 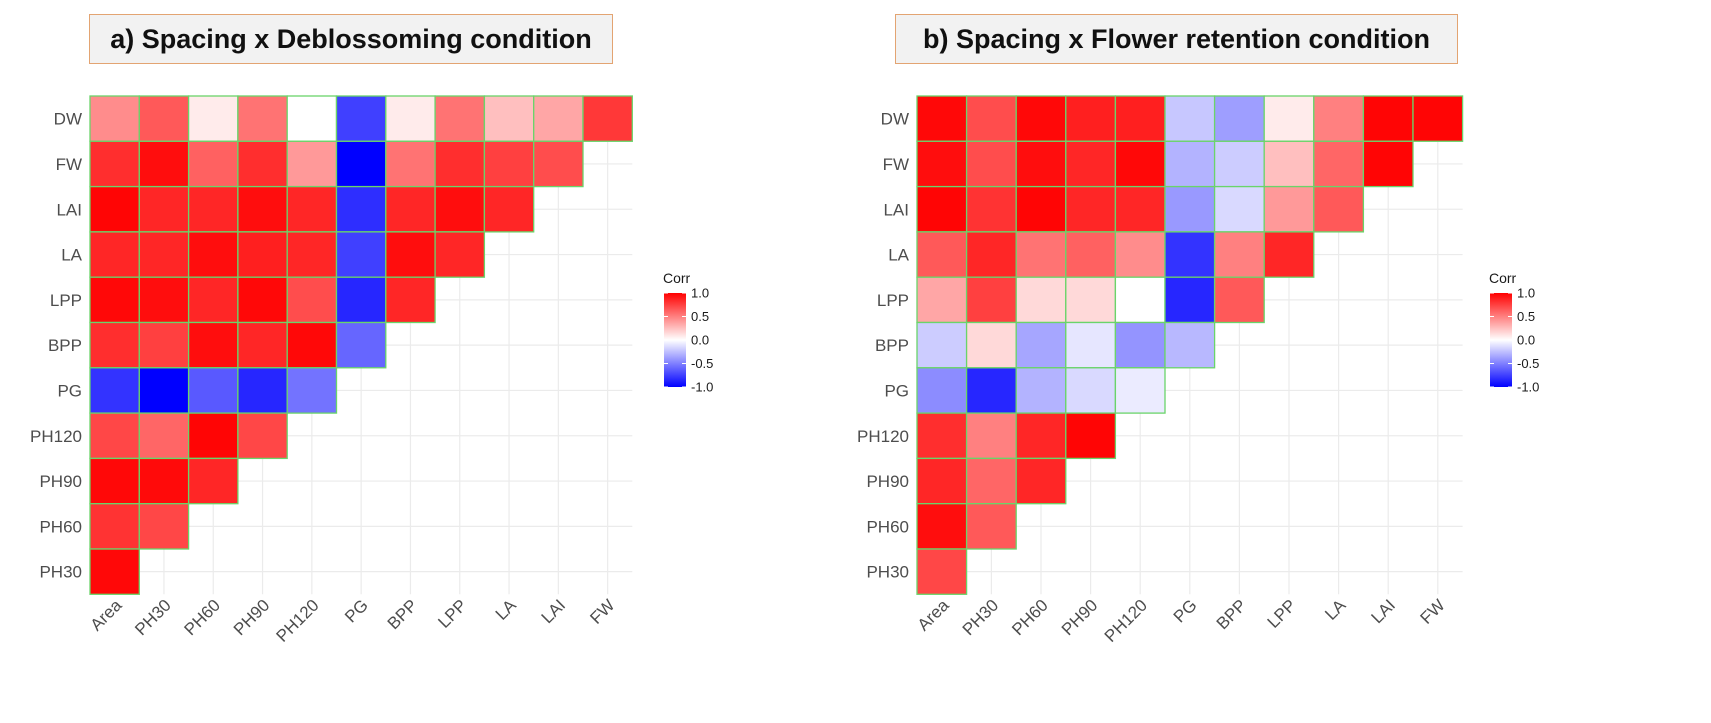 I want to click on cell-BPP-PH60, so click(x=1041, y=345).